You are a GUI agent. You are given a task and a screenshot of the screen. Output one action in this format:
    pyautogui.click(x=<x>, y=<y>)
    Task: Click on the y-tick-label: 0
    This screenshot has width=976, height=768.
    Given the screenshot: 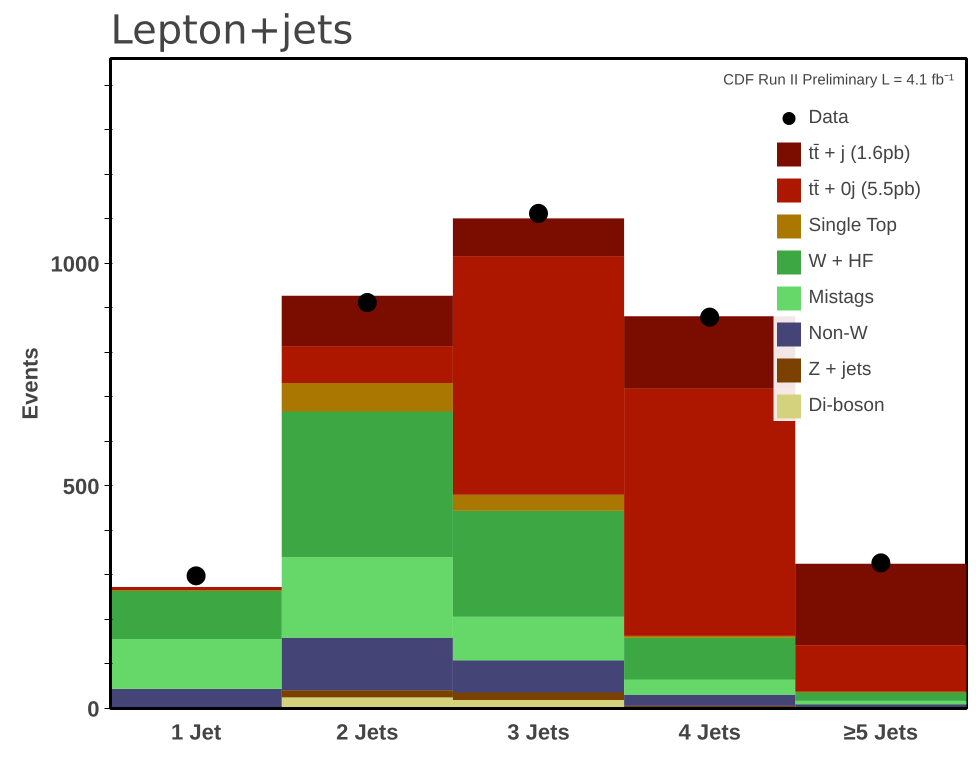 What is the action you would take?
    pyautogui.click(x=93, y=709)
    